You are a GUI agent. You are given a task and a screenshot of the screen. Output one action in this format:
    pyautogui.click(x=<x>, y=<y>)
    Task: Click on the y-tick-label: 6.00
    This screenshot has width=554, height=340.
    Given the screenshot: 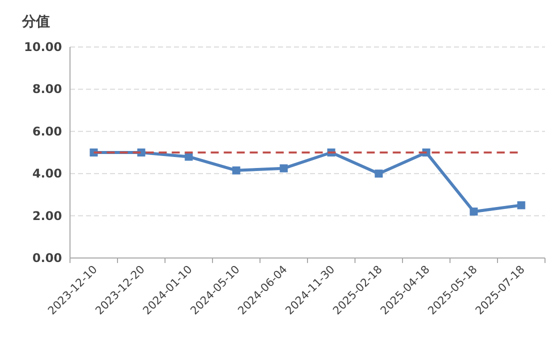 What is the action you would take?
    pyautogui.click(x=47, y=131)
    